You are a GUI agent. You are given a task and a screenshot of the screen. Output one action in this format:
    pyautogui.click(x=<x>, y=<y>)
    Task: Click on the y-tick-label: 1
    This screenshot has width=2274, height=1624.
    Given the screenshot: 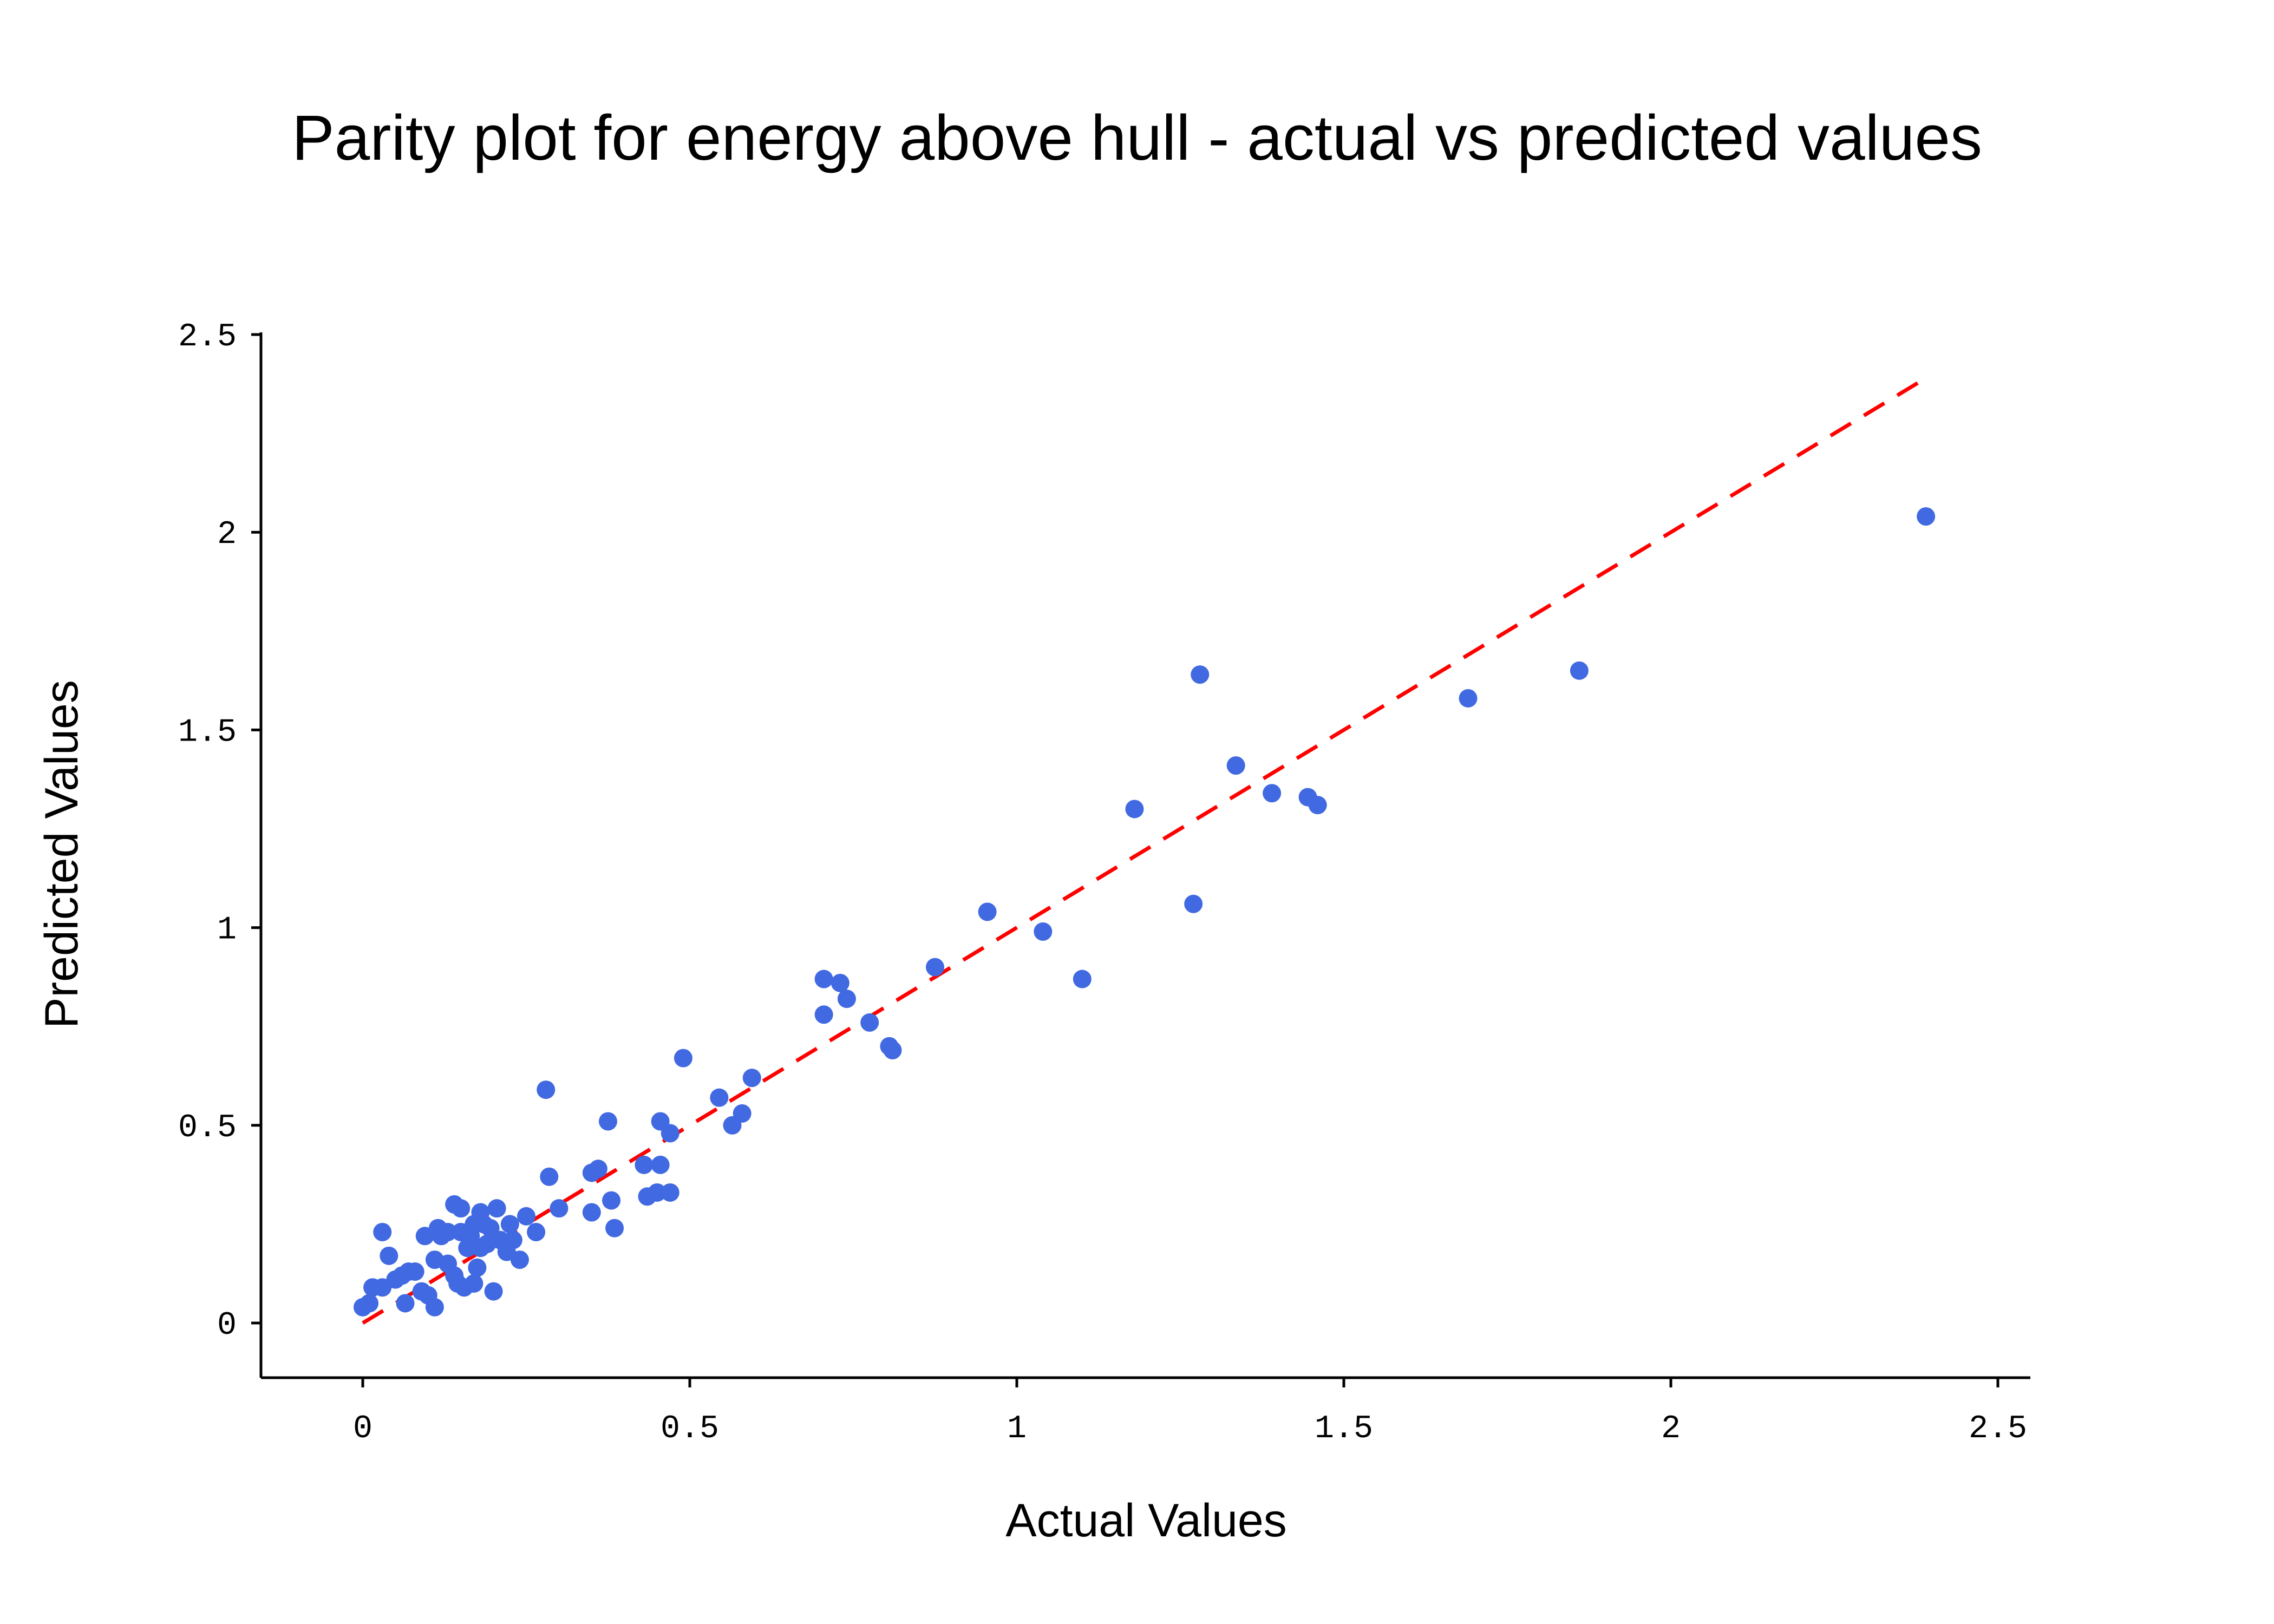 What is the action you would take?
    pyautogui.click(x=227, y=930)
    